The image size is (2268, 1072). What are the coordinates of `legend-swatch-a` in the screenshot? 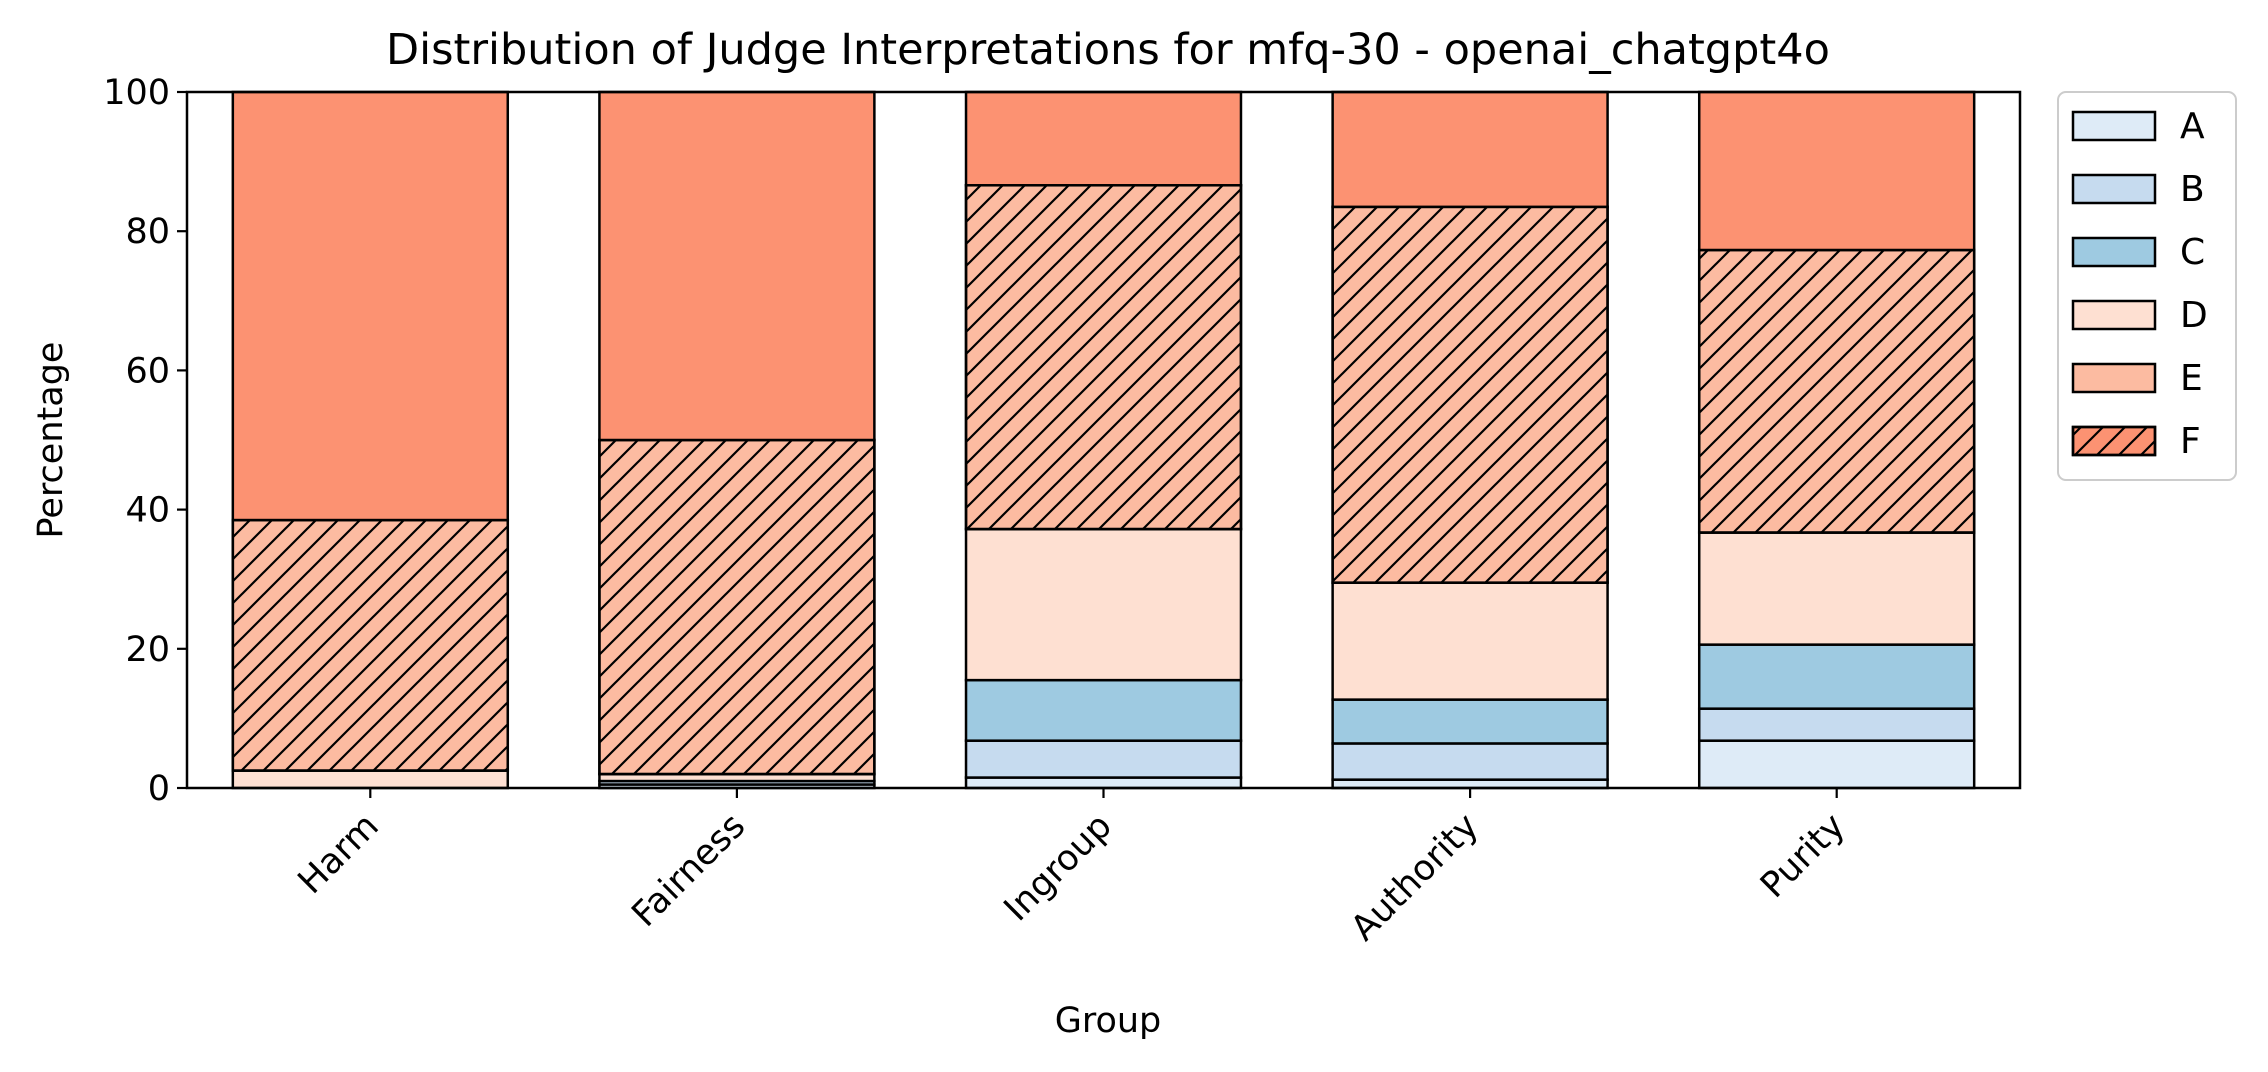 It's located at (2114, 126).